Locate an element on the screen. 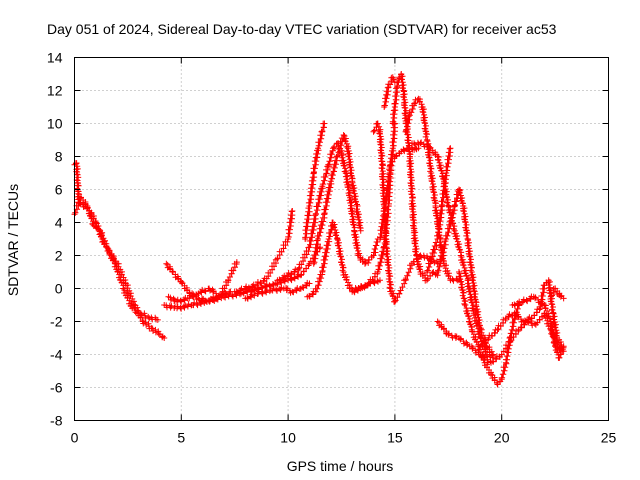 The image size is (640, 480). y-tick-label: 0 is located at coordinates (59, 289).